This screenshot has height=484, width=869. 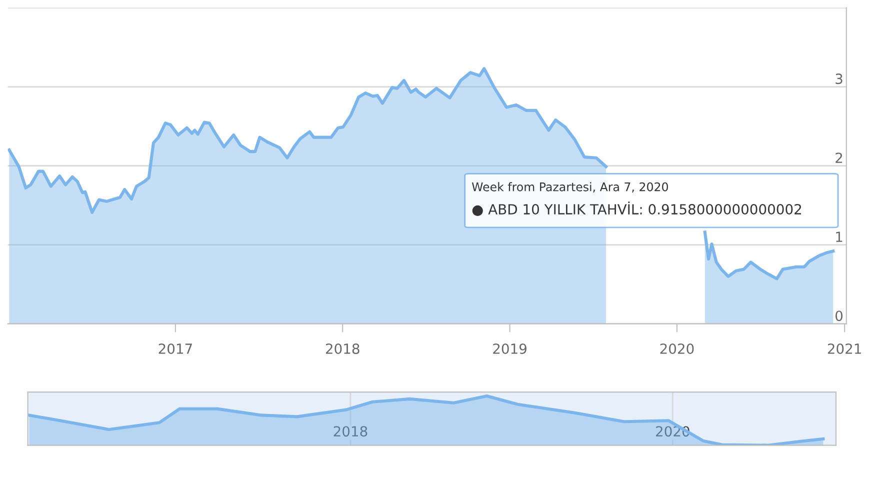 I want to click on y-tick-label: 1, so click(x=839, y=237).